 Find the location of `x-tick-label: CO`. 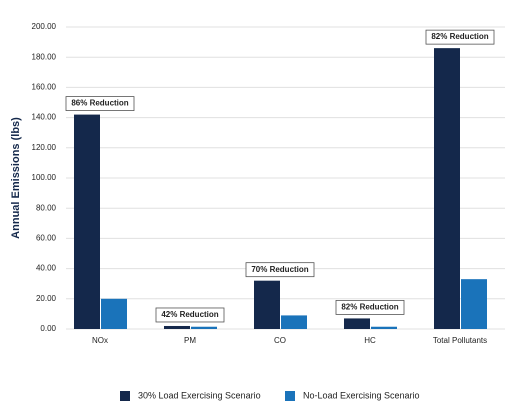

x-tick-label: CO is located at coordinates (280, 340).